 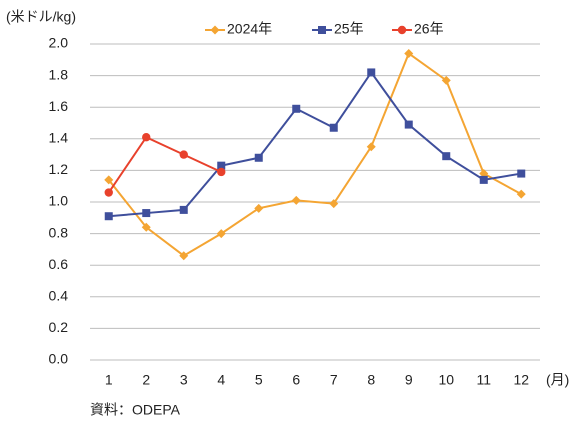 I want to click on x-tick-label: 12, so click(x=521, y=380).